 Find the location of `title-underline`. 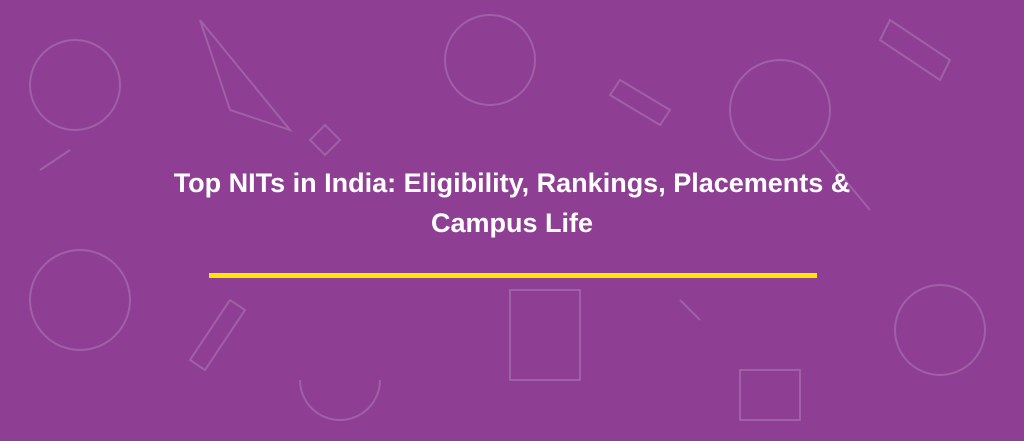

title-underline is located at coordinates (513, 275).